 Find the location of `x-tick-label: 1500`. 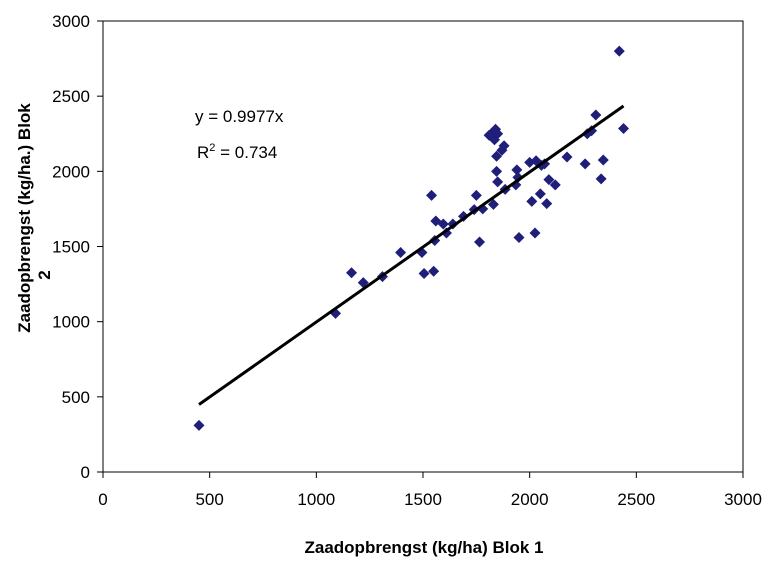

x-tick-label: 1500 is located at coordinates (423, 499).